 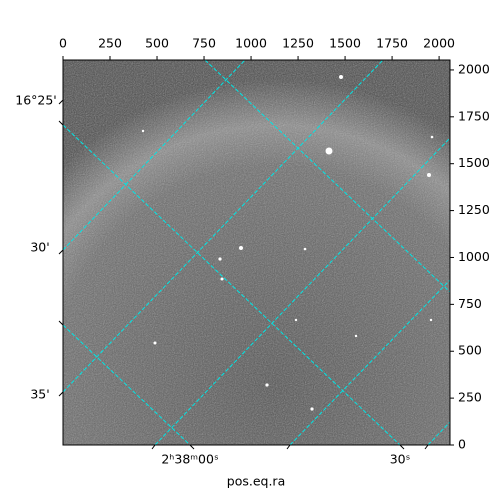 What do you see at coordinates (345, 43) in the screenshot?
I see `x-tick-label: 1500` at bounding box center [345, 43].